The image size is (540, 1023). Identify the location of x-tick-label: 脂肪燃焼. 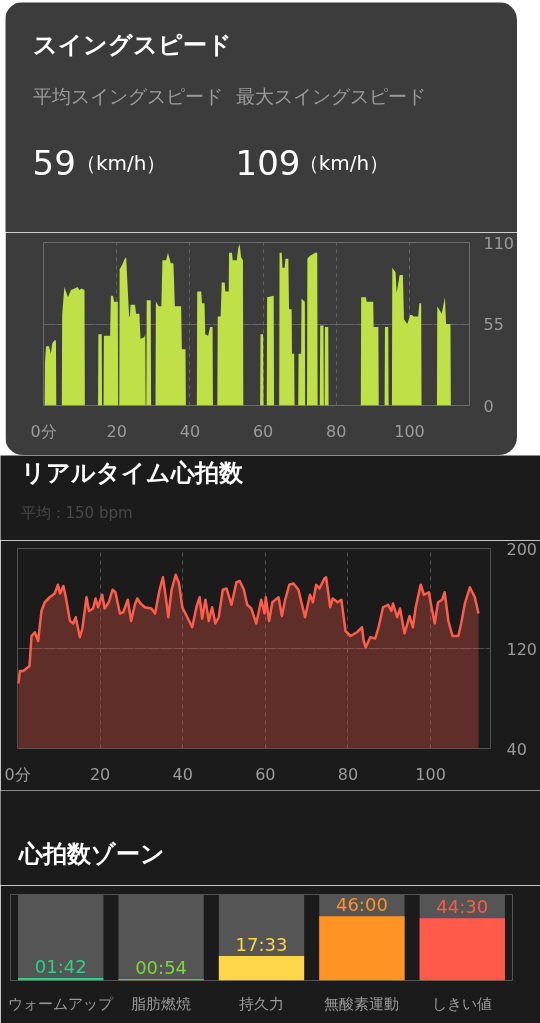
(161, 1003).